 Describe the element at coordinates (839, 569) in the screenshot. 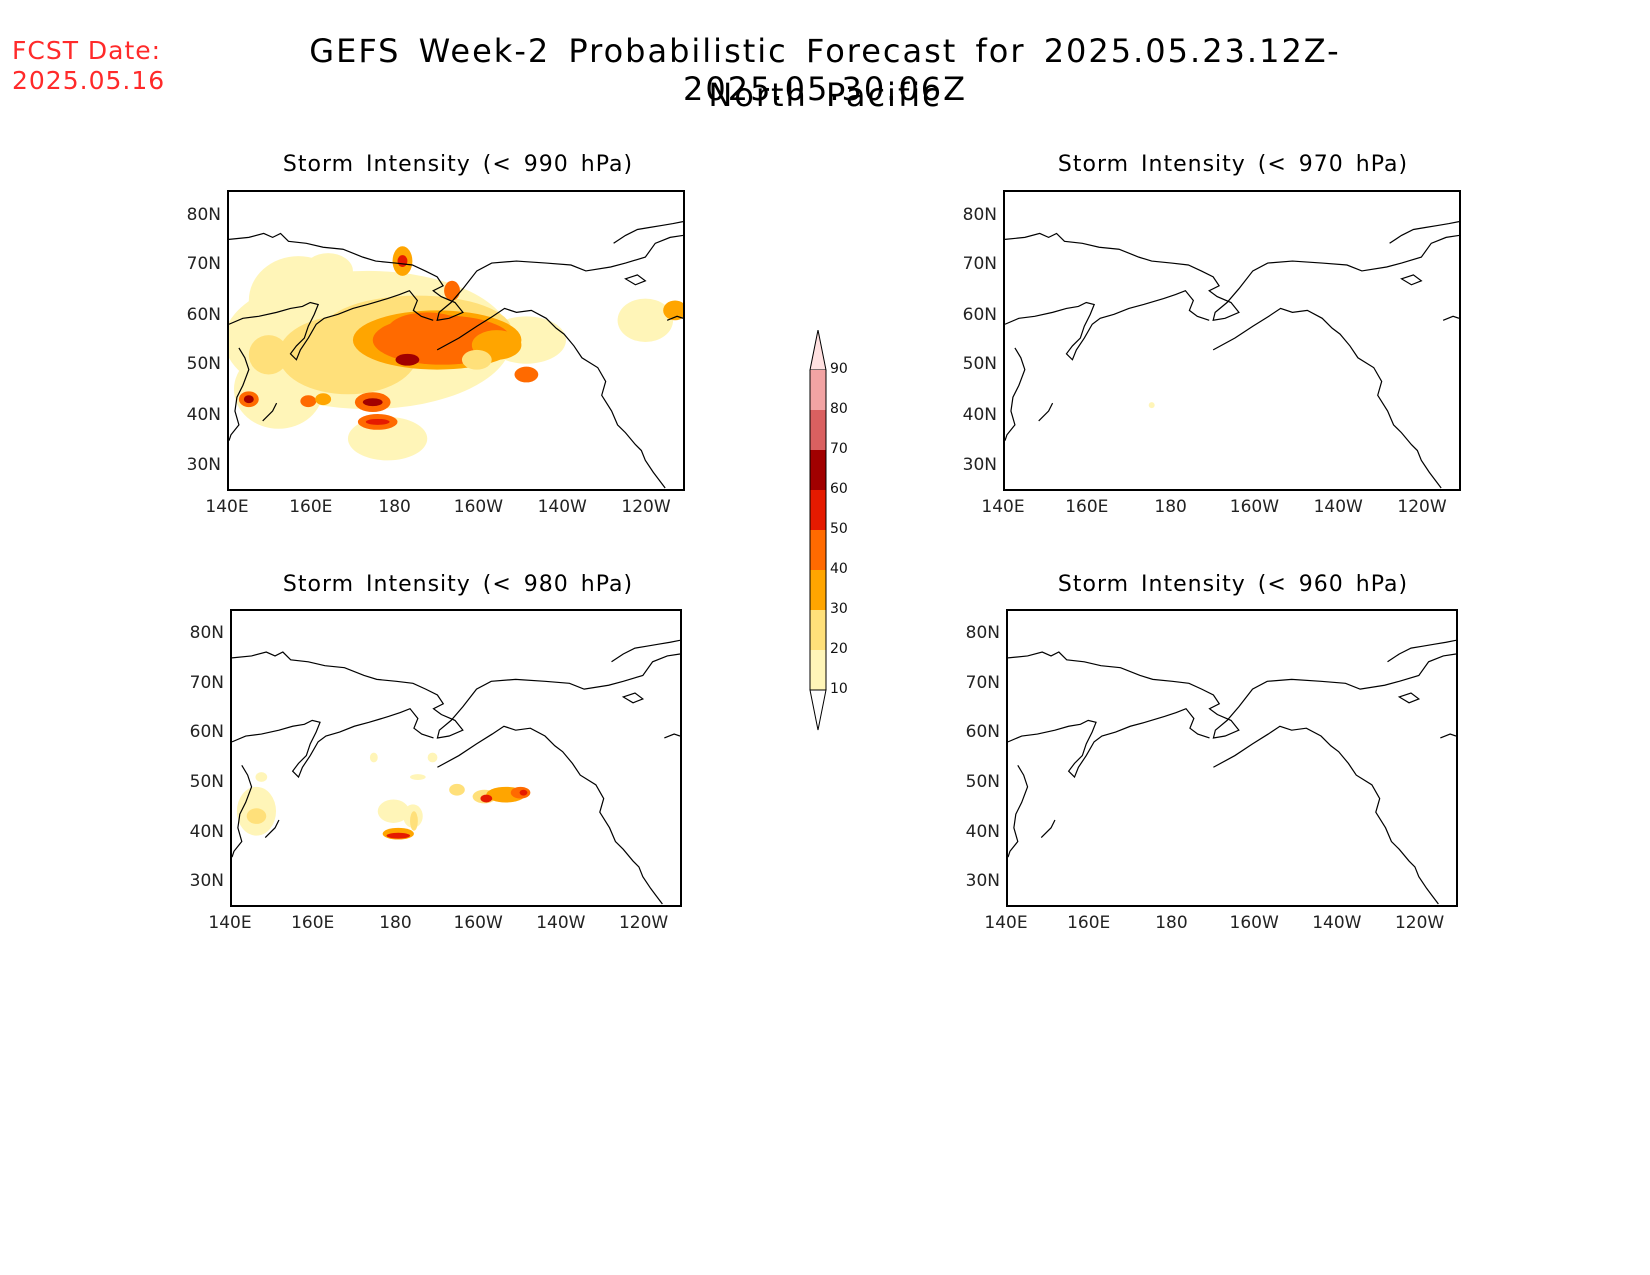

I see `colorbar-tick-label: 40` at that location.